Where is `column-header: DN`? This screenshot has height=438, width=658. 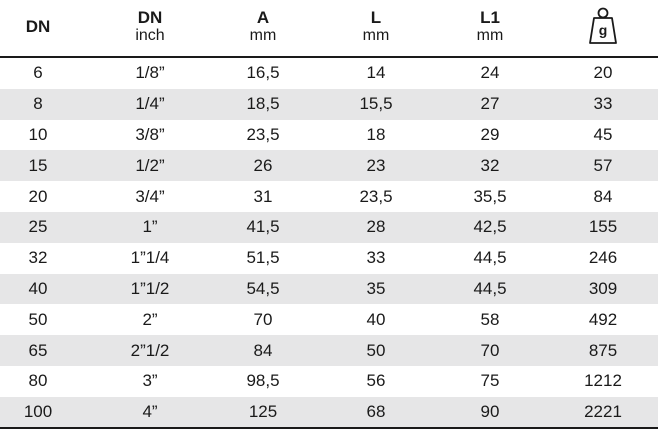
column-header: DN is located at coordinates (46, 27).